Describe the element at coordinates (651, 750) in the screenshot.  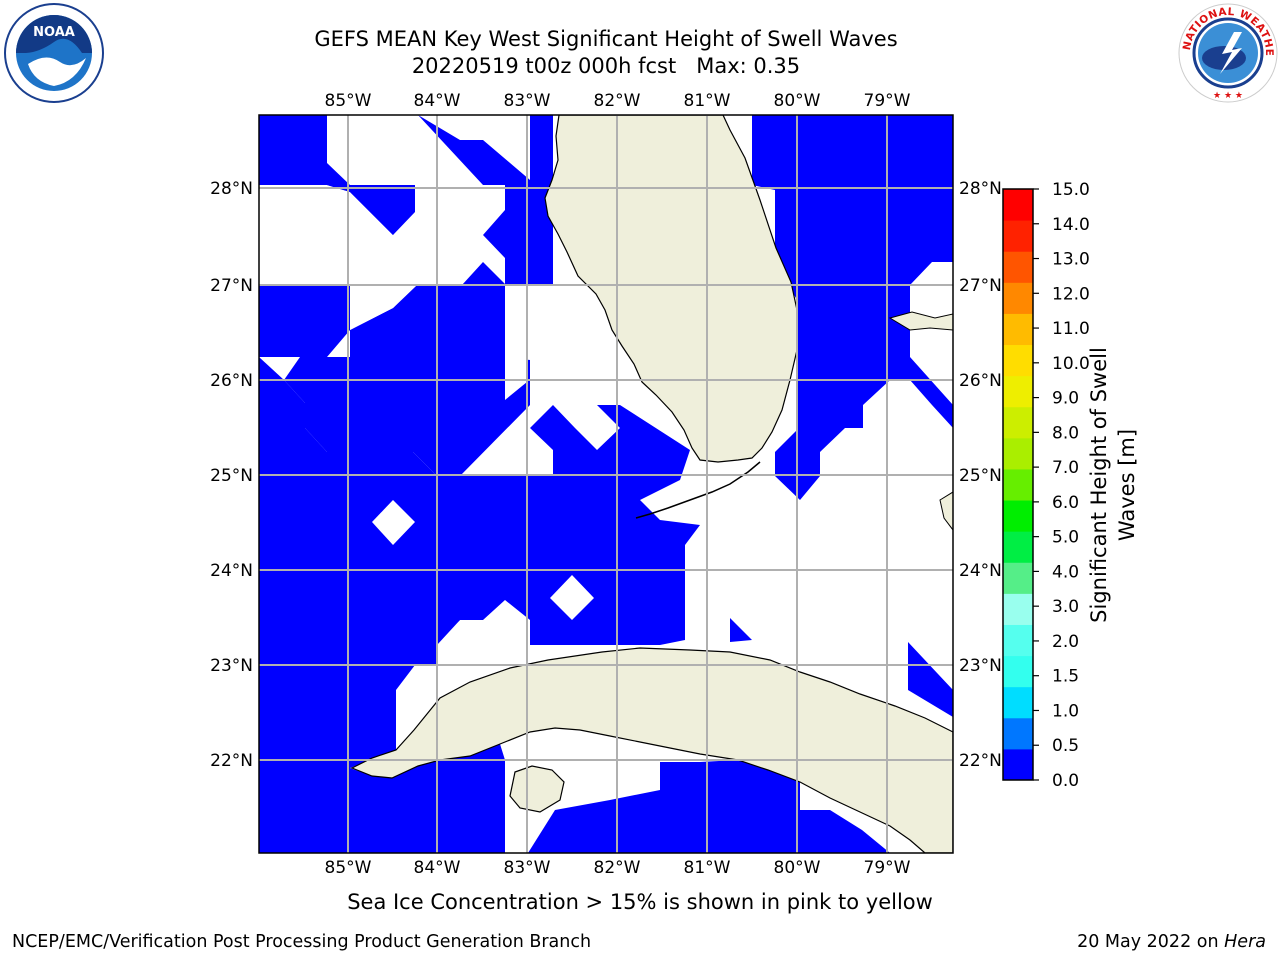
I see `cuba-landmass` at that location.